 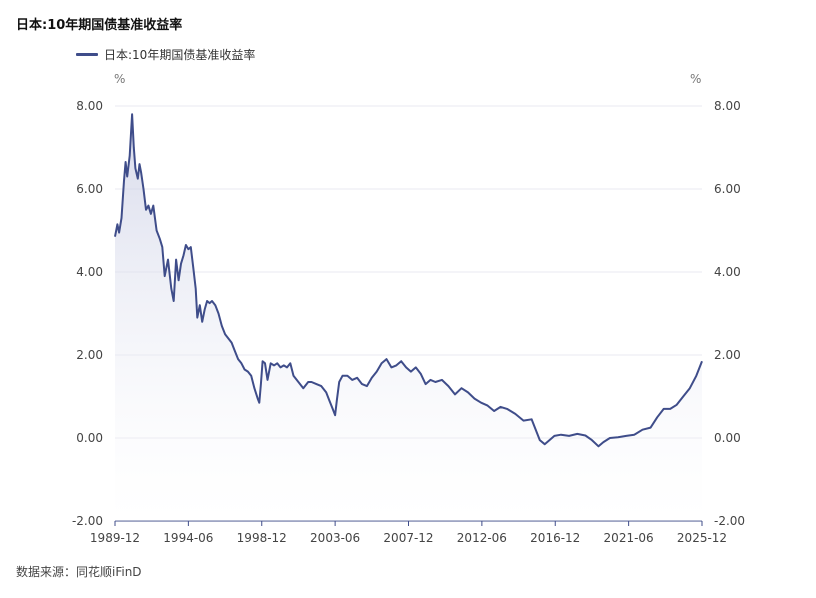 What do you see at coordinates (87, 313) in the screenshot?
I see `y-axis-left: 8.00 6.00 4.00 2.00 0.00 -2.00` at bounding box center [87, 313].